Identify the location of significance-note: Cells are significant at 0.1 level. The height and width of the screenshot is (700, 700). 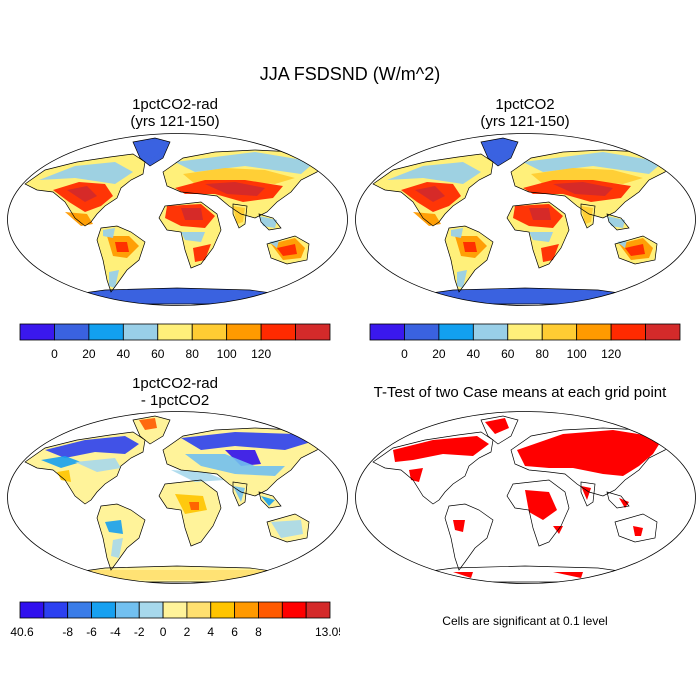
(525, 621).